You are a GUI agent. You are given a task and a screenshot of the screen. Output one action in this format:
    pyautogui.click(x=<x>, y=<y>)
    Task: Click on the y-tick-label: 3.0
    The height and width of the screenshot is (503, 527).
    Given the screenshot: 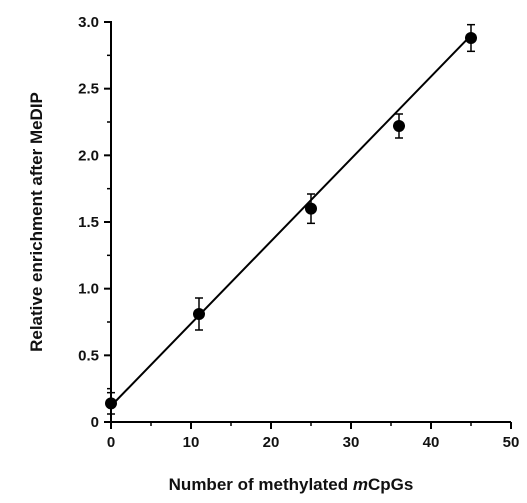 What is the action you would take?
    pyautogui.click(x=88, y=22)
    